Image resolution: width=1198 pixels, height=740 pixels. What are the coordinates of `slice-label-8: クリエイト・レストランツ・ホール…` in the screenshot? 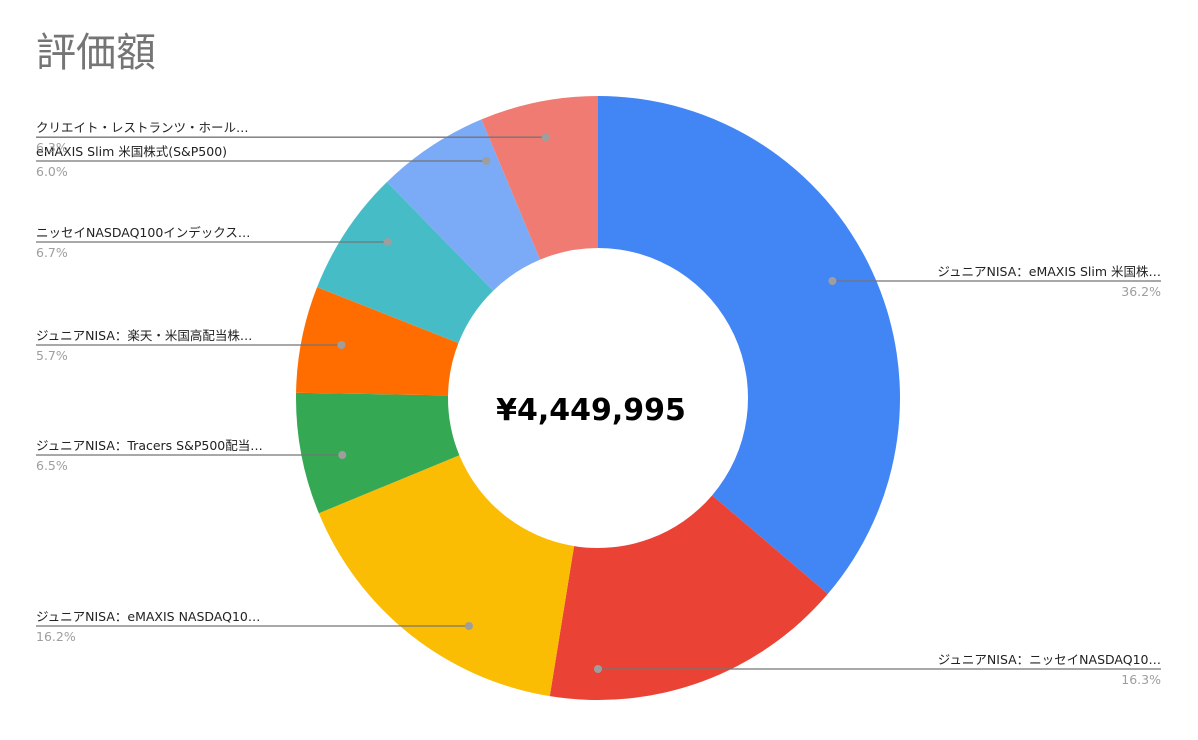 It's located at (142, 127).